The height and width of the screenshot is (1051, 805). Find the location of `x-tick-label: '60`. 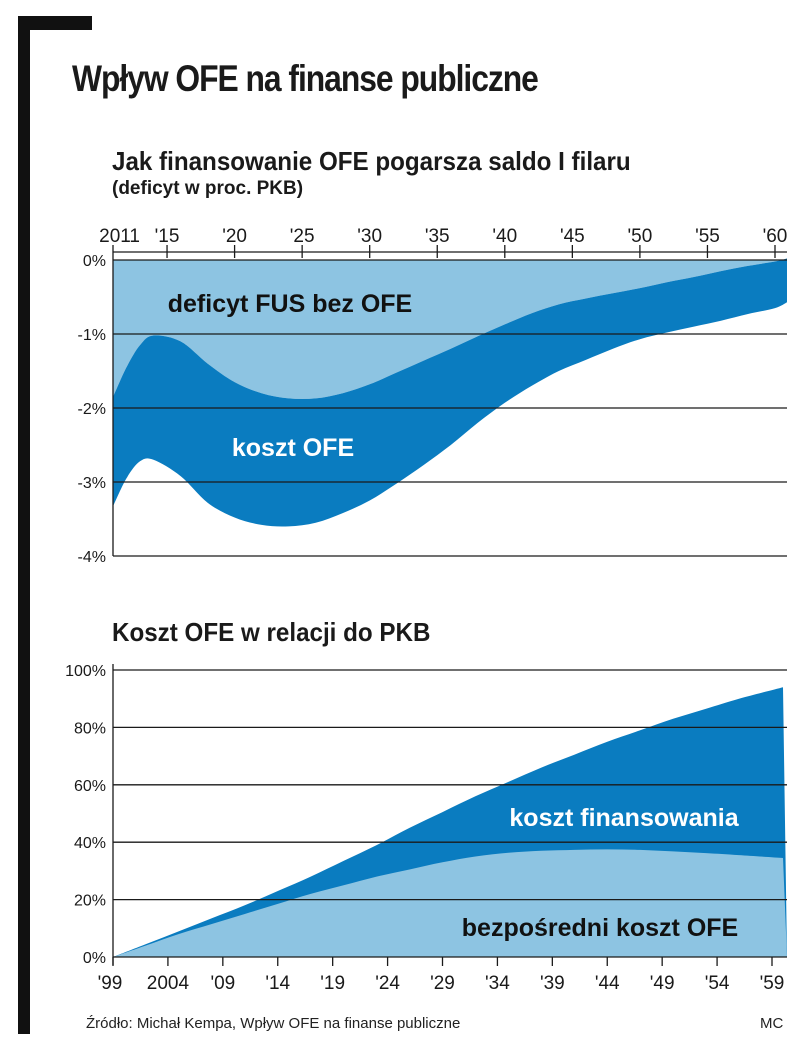

x-tick-label: '60 is located at coordinates (775, 236).